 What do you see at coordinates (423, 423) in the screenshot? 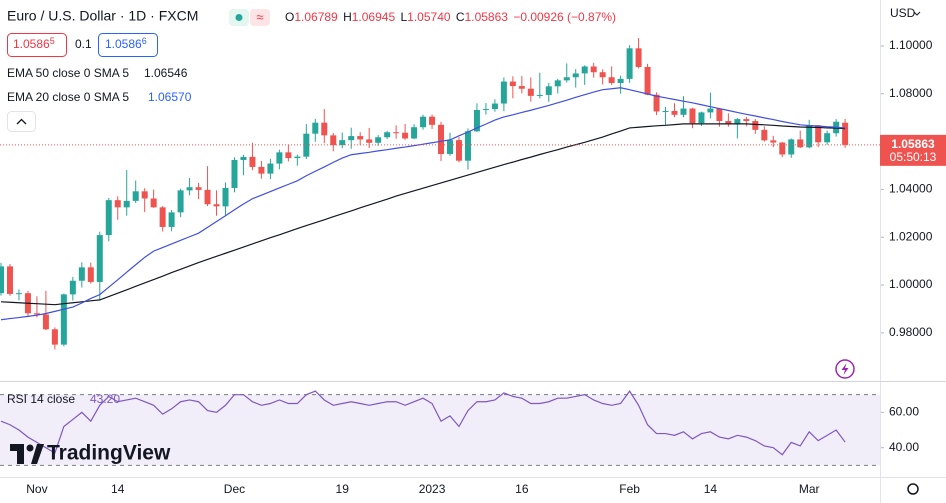
I see `rsi-line` at bounding box center [423, 423].